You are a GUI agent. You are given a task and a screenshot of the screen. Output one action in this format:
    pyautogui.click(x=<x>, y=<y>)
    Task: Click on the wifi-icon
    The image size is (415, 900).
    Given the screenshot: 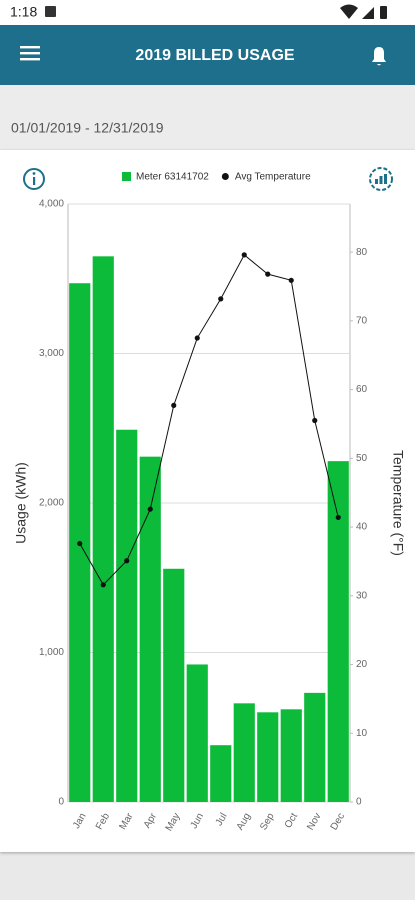 What is the action you would take?
    pyautogui.click(x=349, y=11)
    